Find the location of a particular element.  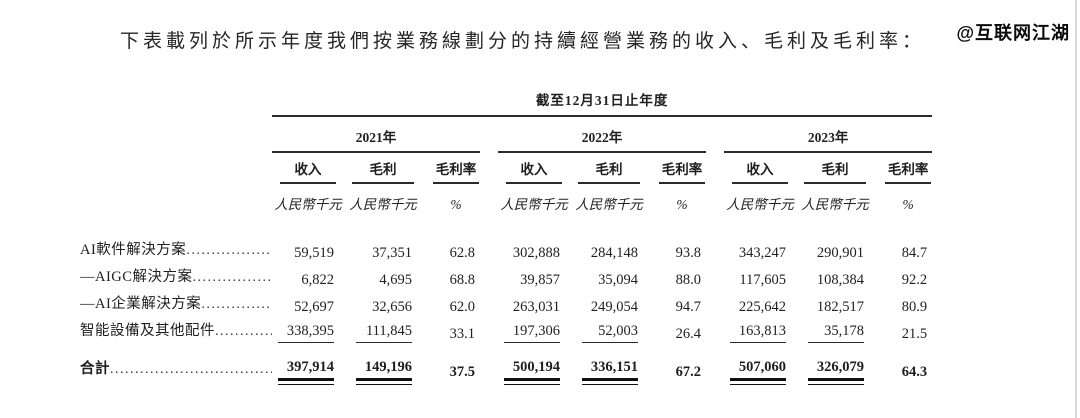

value-cell: 4,695 is located at coordinates (395, 280).